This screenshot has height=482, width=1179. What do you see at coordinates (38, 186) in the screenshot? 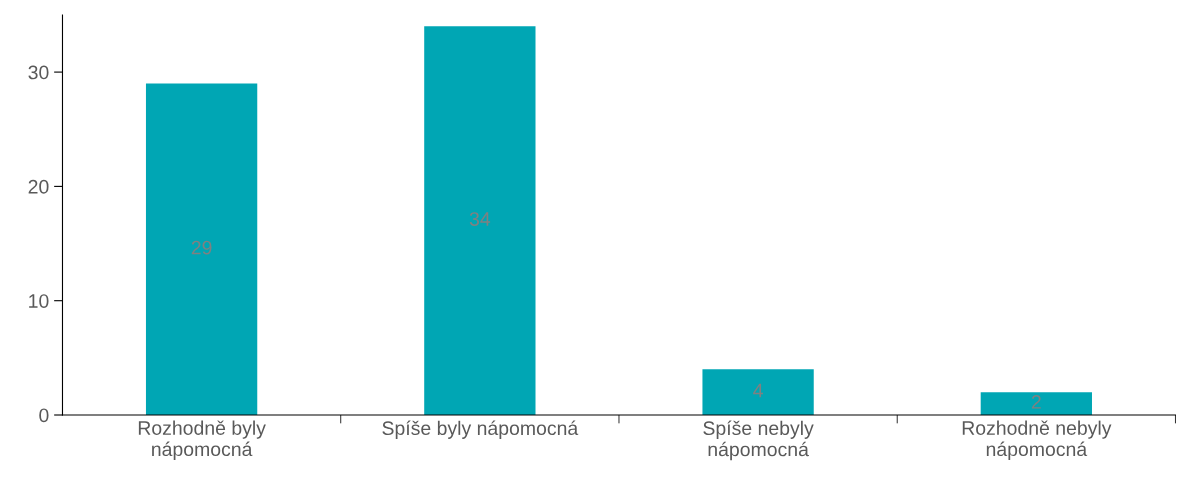
I see `y-tick-label: 20` at bounding box center [38, 186].